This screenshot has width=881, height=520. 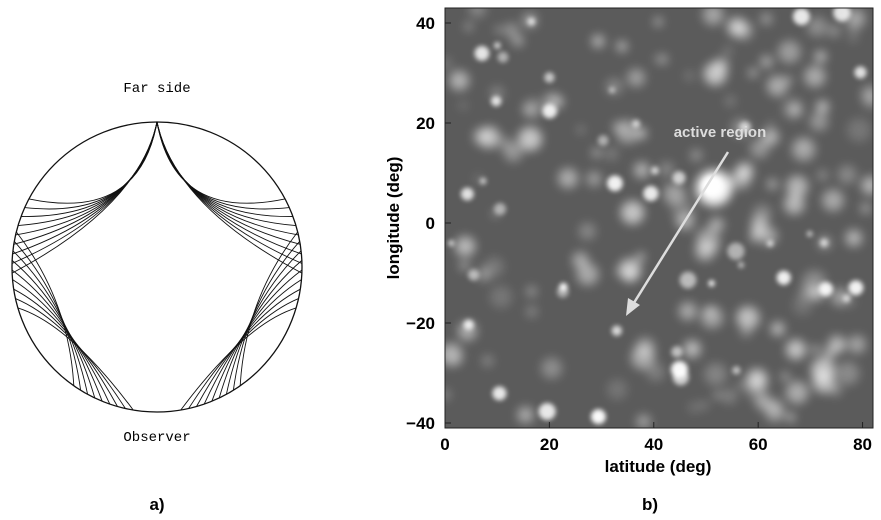 I want to click on y-tick-label: 40, so click(x=425, y=23).